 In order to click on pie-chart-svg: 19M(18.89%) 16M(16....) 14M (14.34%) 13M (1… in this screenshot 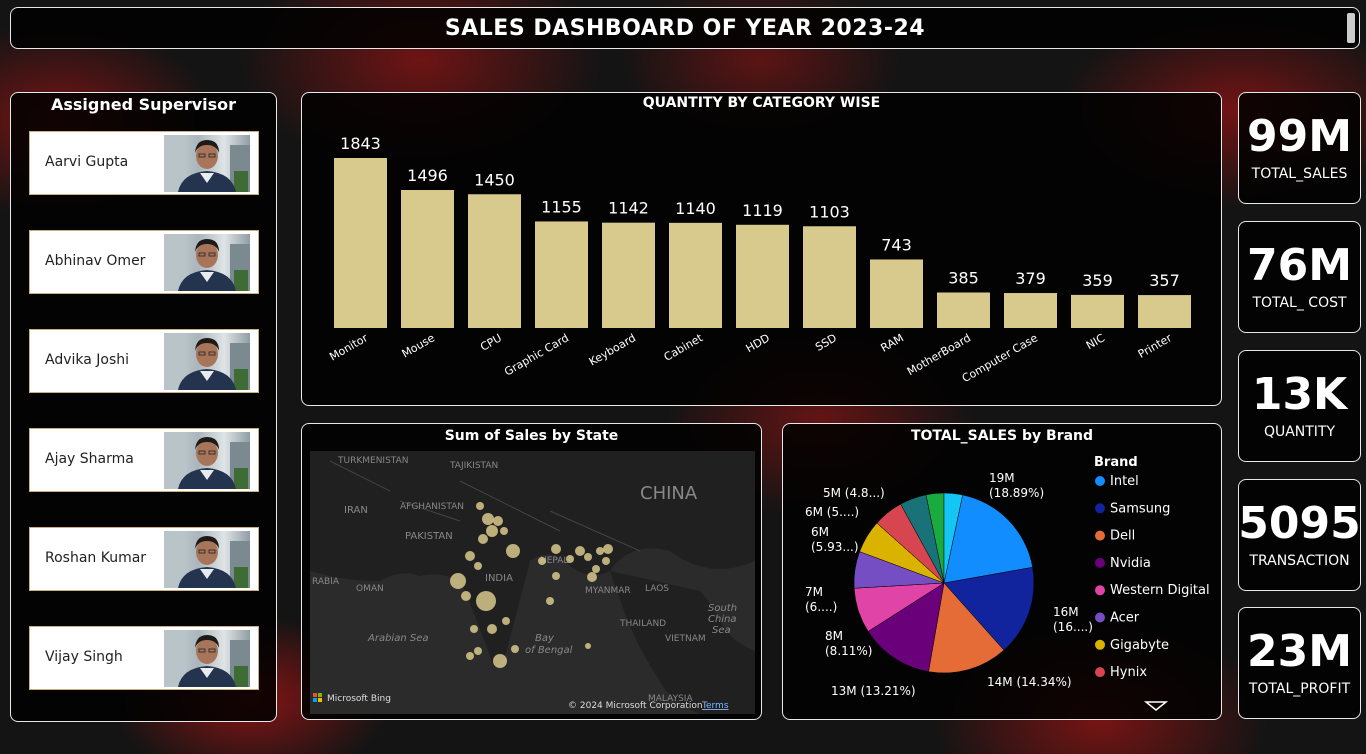, I will do `click(1007, 583)`.